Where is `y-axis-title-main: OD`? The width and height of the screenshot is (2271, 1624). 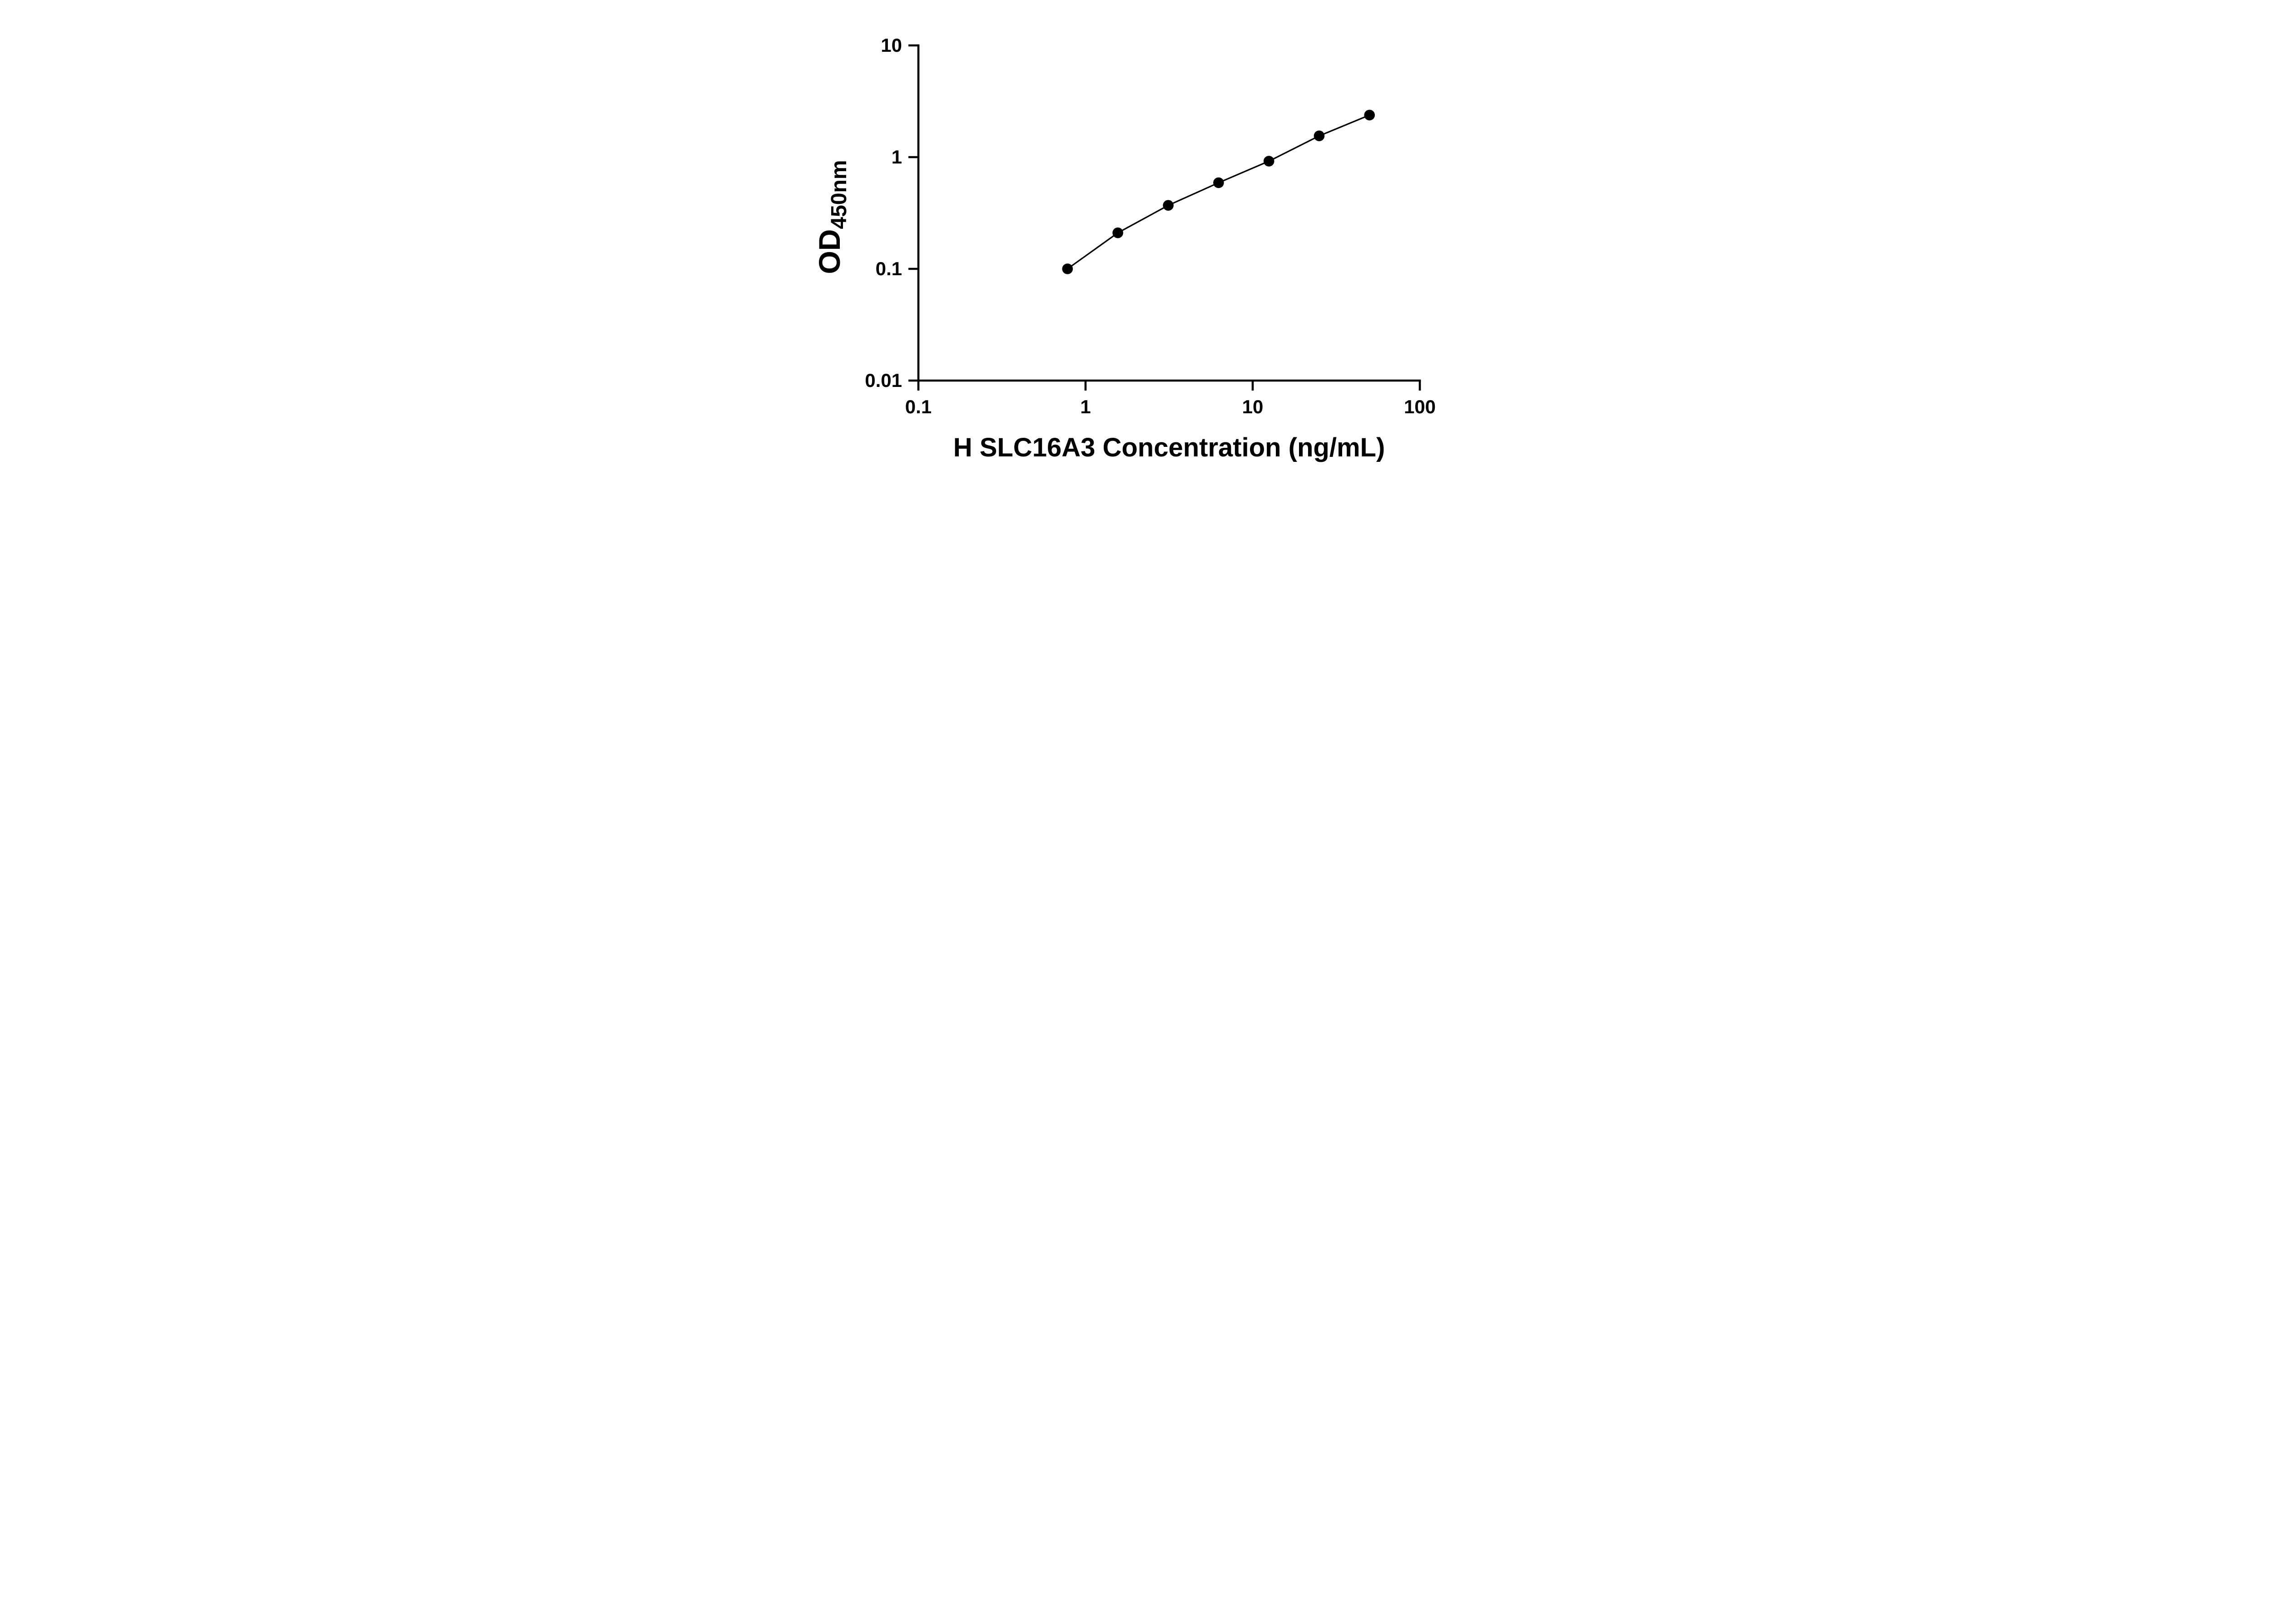 y-axis-title-main: OD is located at coordinates (829, 251).